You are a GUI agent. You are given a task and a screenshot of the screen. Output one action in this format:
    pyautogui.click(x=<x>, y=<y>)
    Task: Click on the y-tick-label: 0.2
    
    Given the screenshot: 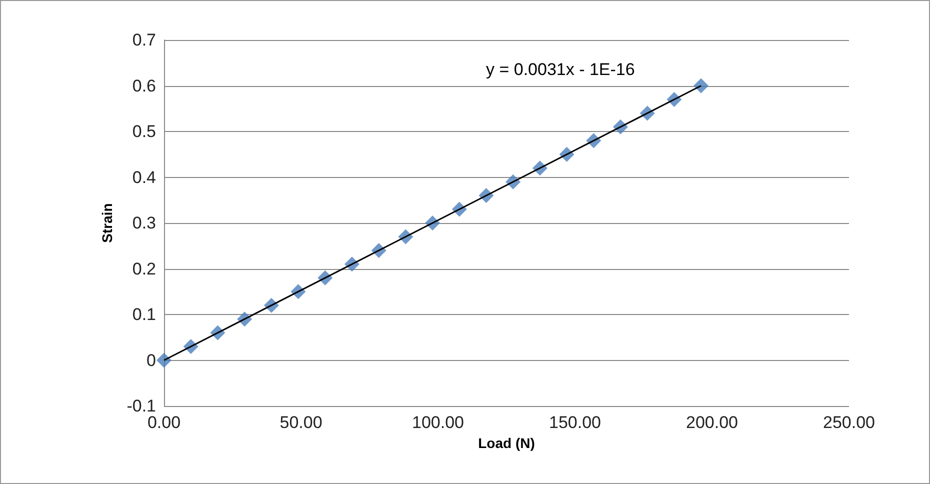 What is the action you would take?
    pyautogui.click(x=144, y=268)
    